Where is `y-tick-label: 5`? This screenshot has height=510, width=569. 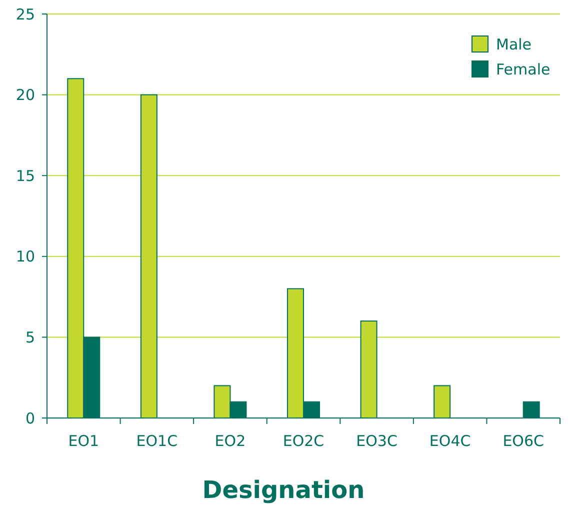 y-tick-label: 5 is located at coordinates (30, 337).